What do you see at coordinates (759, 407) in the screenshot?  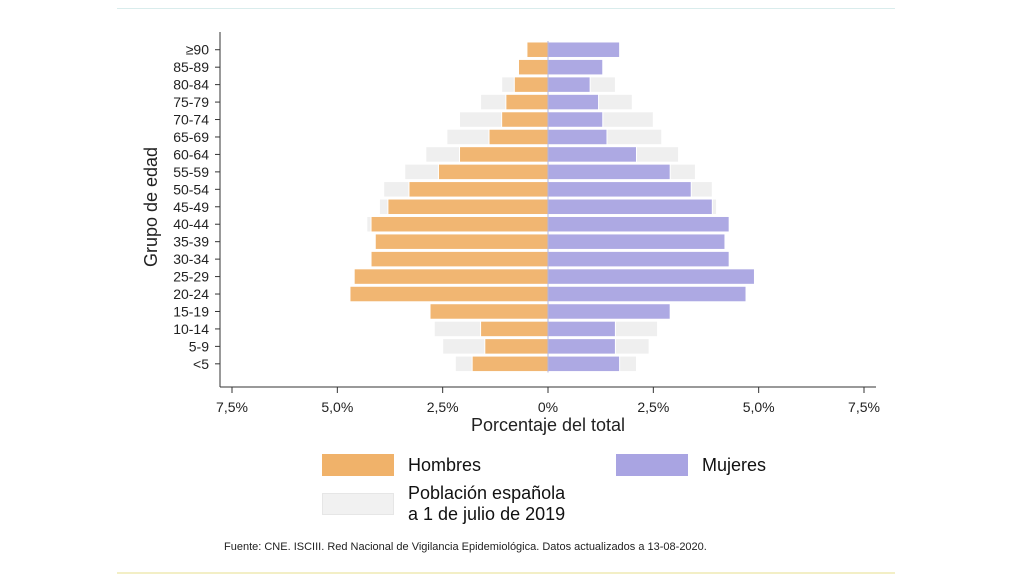 I see `x-tick-label-5: 5,0%` at bounding box center [759, 407].